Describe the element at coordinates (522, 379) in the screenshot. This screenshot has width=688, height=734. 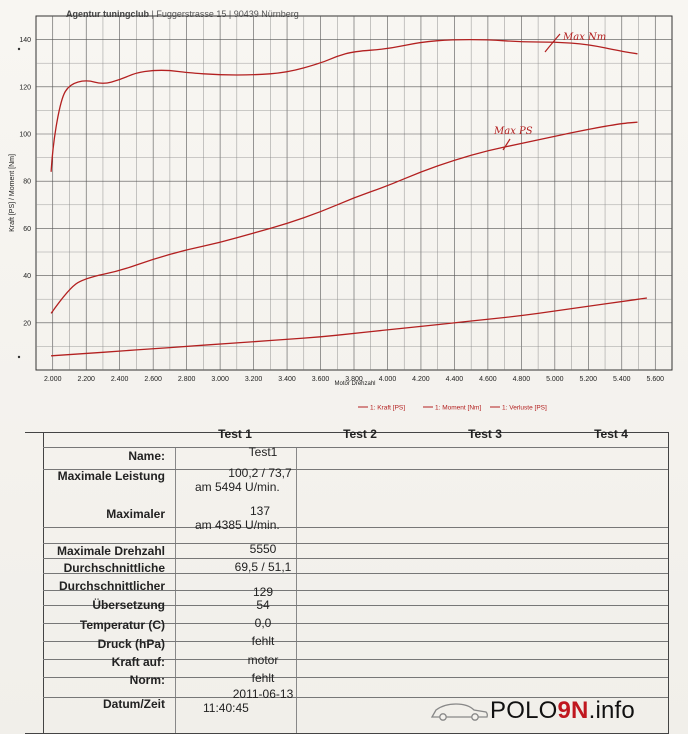
I see `x-tick-label: 4.800` at that location.